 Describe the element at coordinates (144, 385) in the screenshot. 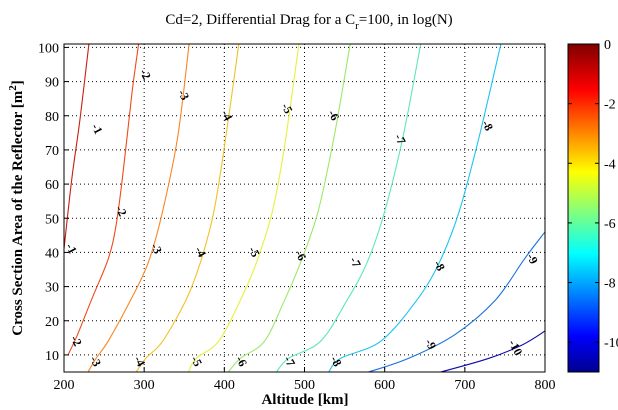

I see `x-tick-label: 300` at that location.